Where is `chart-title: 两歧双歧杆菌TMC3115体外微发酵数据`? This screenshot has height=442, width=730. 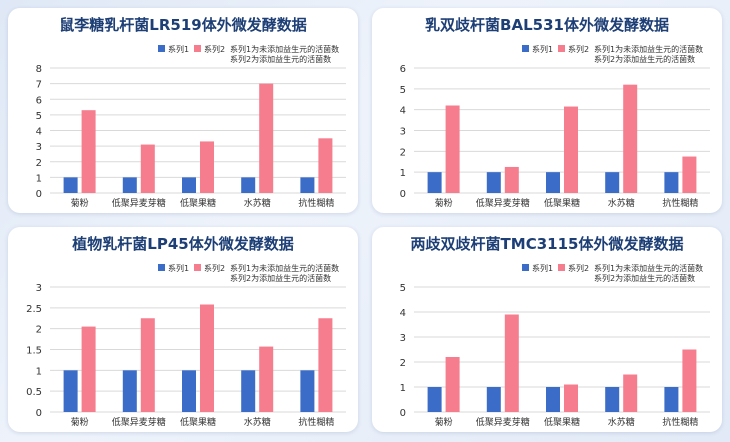 chart-title: 两歧双歧杆菌TMC3115体外微发酵数据 is located at coordinates (547, 244).